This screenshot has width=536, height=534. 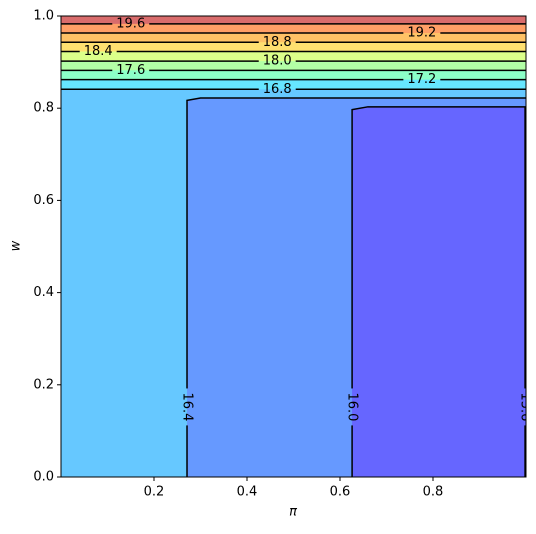 What do you see at coordinates (293, 512) in the screenshot?
I see `x-axis-label: π` at bounding box center [293, 512].